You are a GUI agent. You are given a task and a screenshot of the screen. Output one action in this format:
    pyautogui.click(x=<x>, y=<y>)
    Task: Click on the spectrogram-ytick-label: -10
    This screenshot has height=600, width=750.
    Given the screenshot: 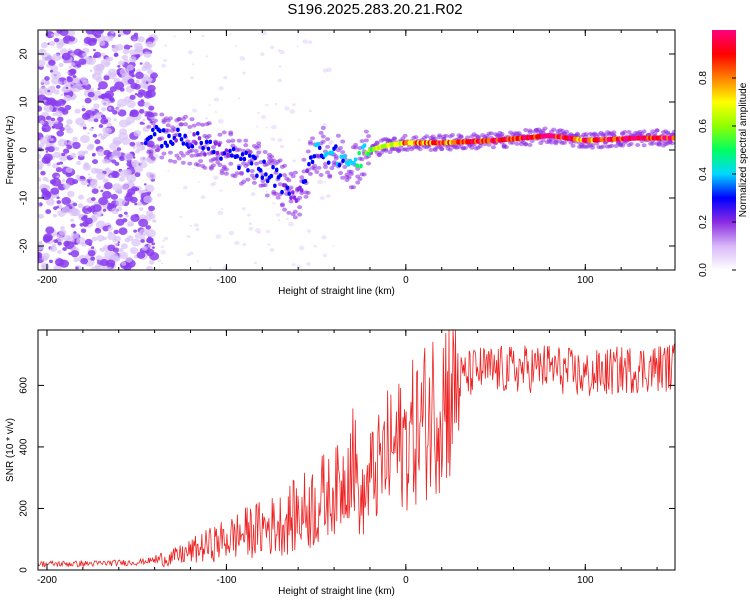 What is the action you would take?
    pyautogui.click(x=24, y=197)
    